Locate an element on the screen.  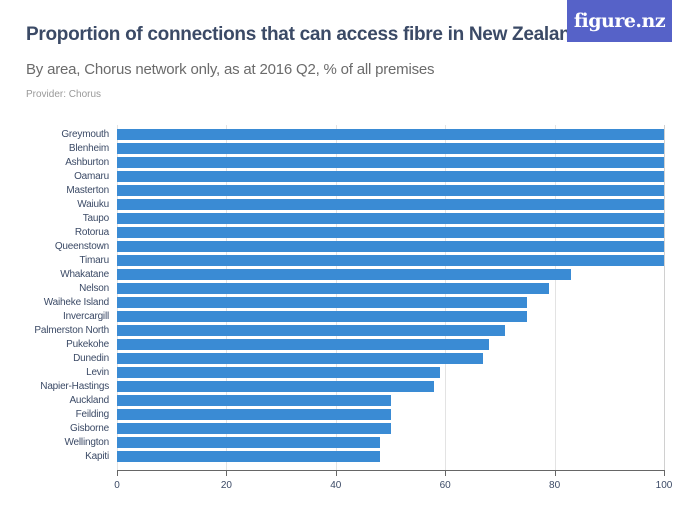
x-tick-label: 20 is located at coordinates (226, 485).